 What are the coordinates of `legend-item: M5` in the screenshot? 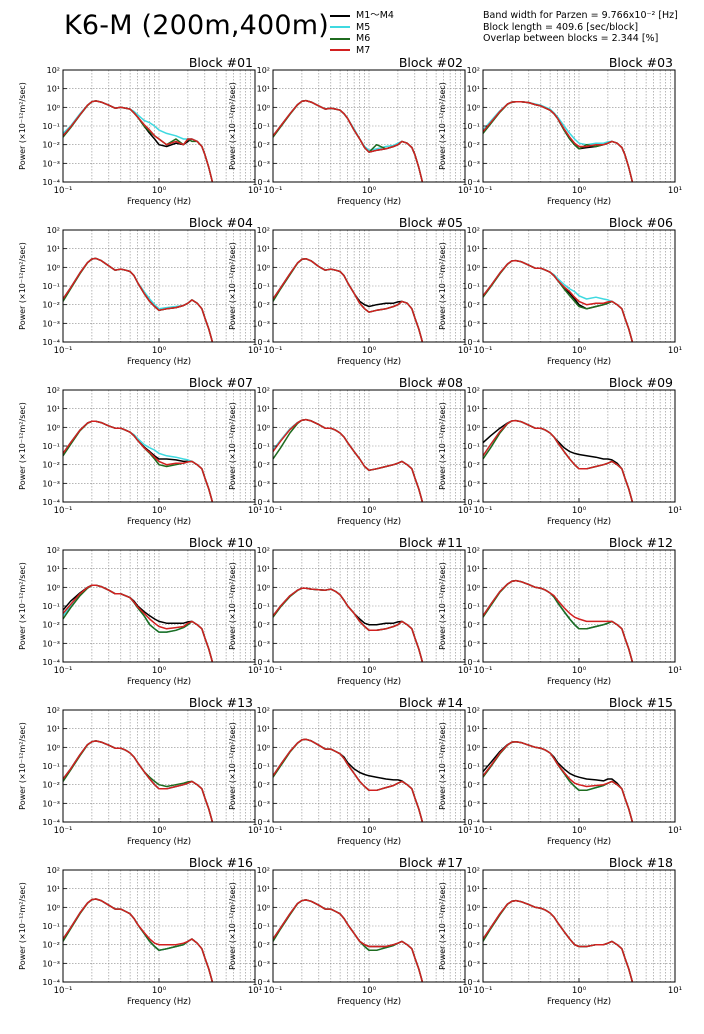 It's located at (362, 28).